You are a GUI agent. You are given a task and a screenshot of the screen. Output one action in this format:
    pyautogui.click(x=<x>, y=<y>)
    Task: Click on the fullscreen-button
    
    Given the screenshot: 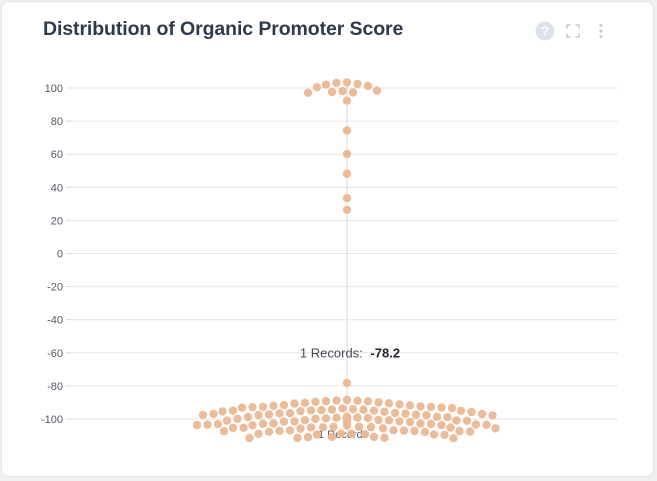 What is the action you would take?
    pyautogui.click(x=573, y=31)
    